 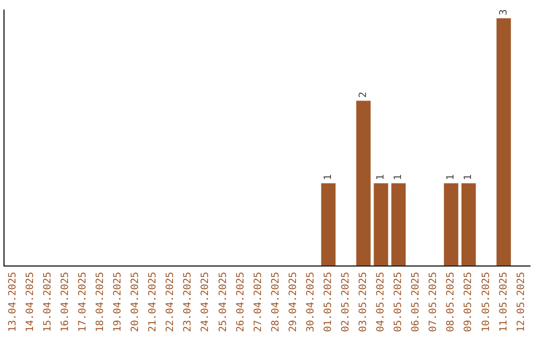 What do you see at coordinates (398, 302) in the screenshot?
I see `x-tick-label: 05.05.2025` at bounding box center [398, 302].